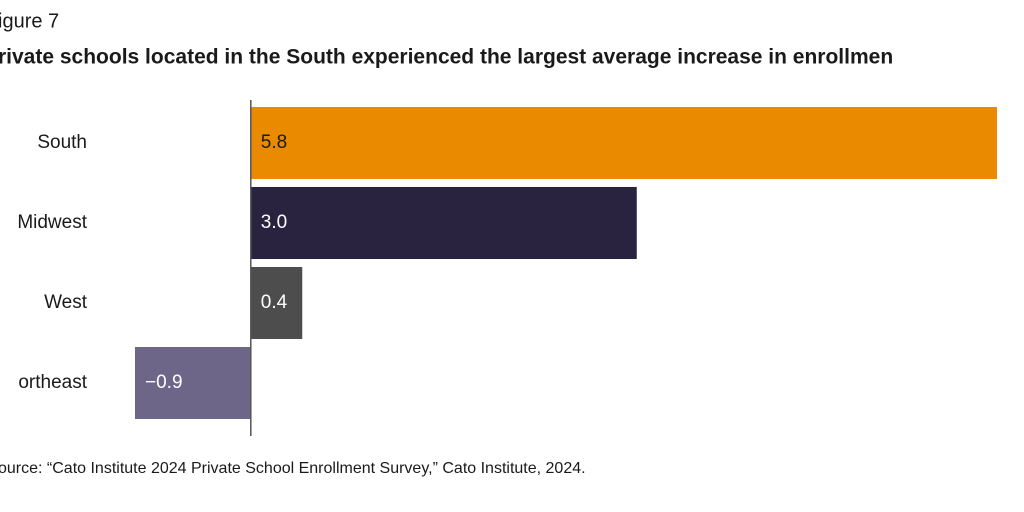 This screenshot has height=512, width=1024. What do you see at coordinates (29, 21) in the screenshot?
I see `figure-label: igure 7` at bounding box center [29, 21].